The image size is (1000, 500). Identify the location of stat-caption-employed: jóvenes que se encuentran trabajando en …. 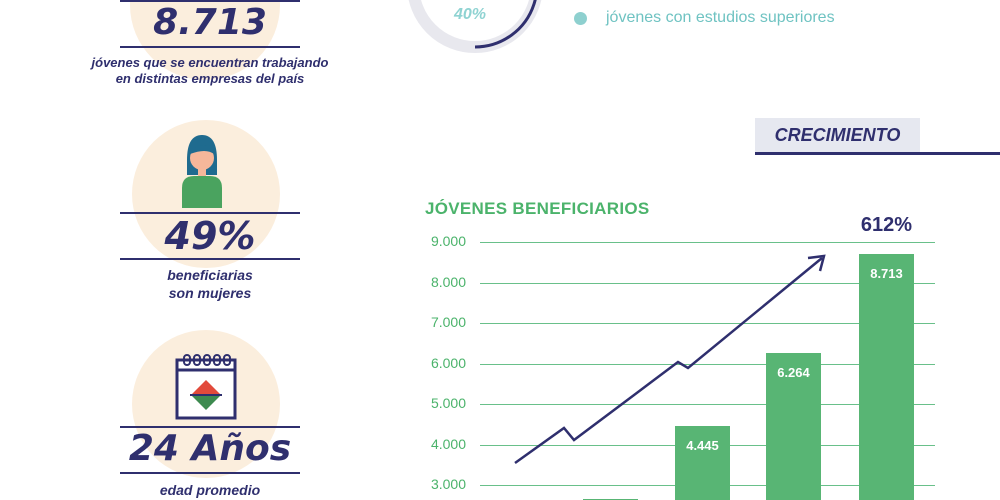
(210, 70).